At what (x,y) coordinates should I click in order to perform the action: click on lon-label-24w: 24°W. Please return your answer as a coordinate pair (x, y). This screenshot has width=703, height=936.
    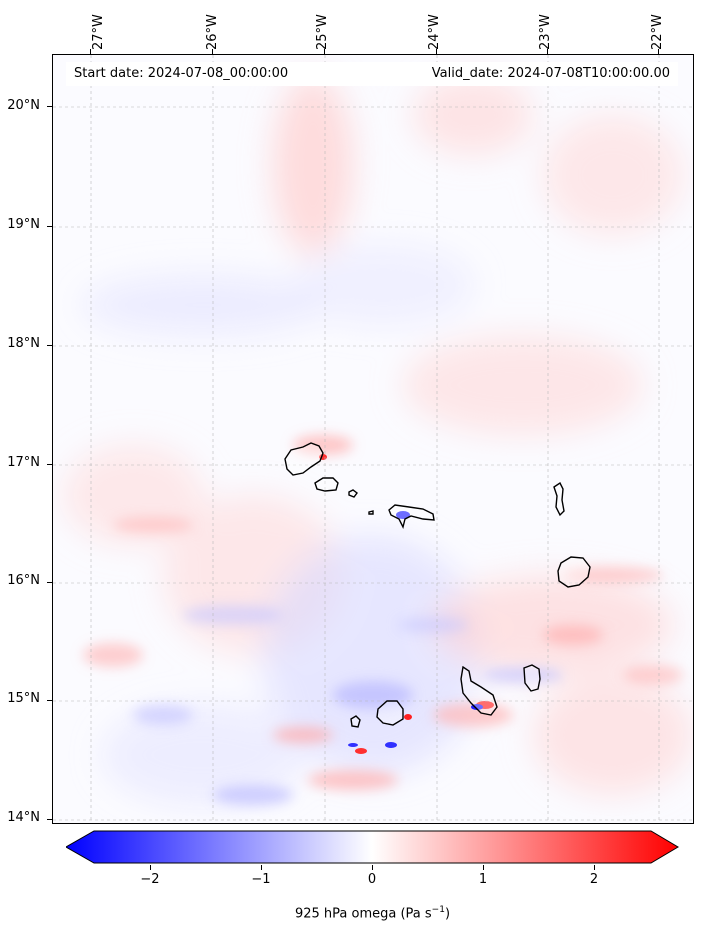
    Looking at the image, I should click on (434, 32).